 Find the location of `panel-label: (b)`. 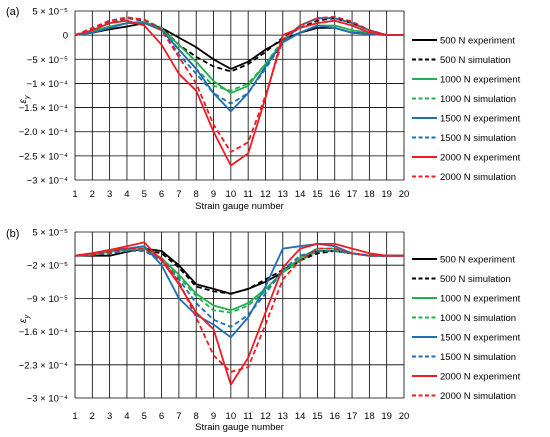

panel-label: (b) is located at coordinates (12, 234).